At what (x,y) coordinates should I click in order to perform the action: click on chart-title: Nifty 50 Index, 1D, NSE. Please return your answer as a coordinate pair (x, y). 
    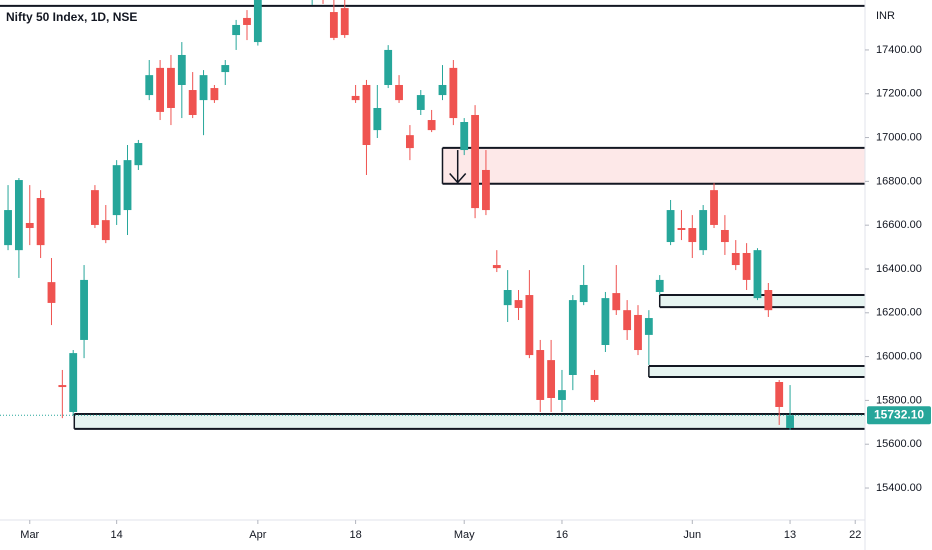
    Looking at the image, I should click on (71, 17).